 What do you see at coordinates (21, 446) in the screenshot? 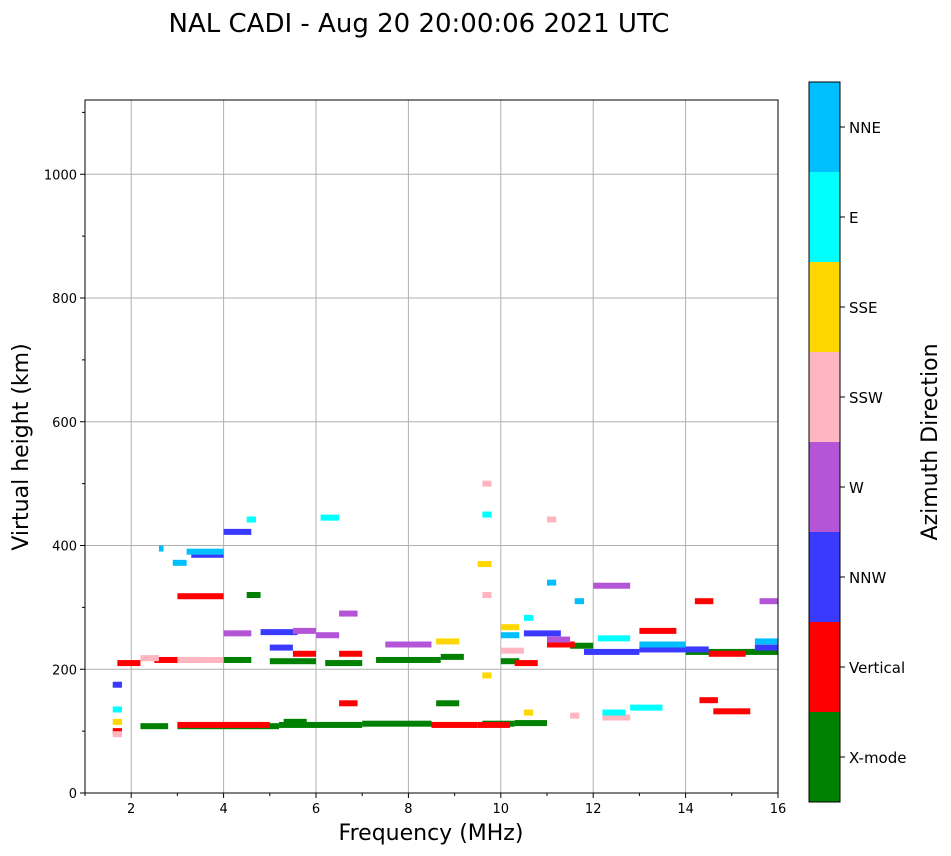
I see `y-axis-label: Virtual height (km)` at bounding box center [21, 446].